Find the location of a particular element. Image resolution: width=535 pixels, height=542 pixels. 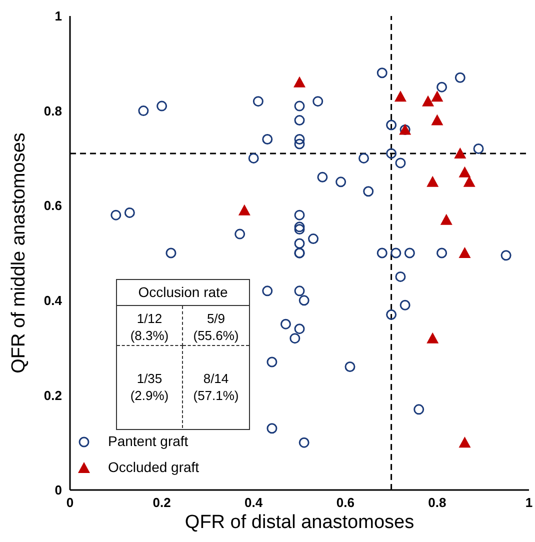

annotation: 1/12 is located at coordinates (150, 318).